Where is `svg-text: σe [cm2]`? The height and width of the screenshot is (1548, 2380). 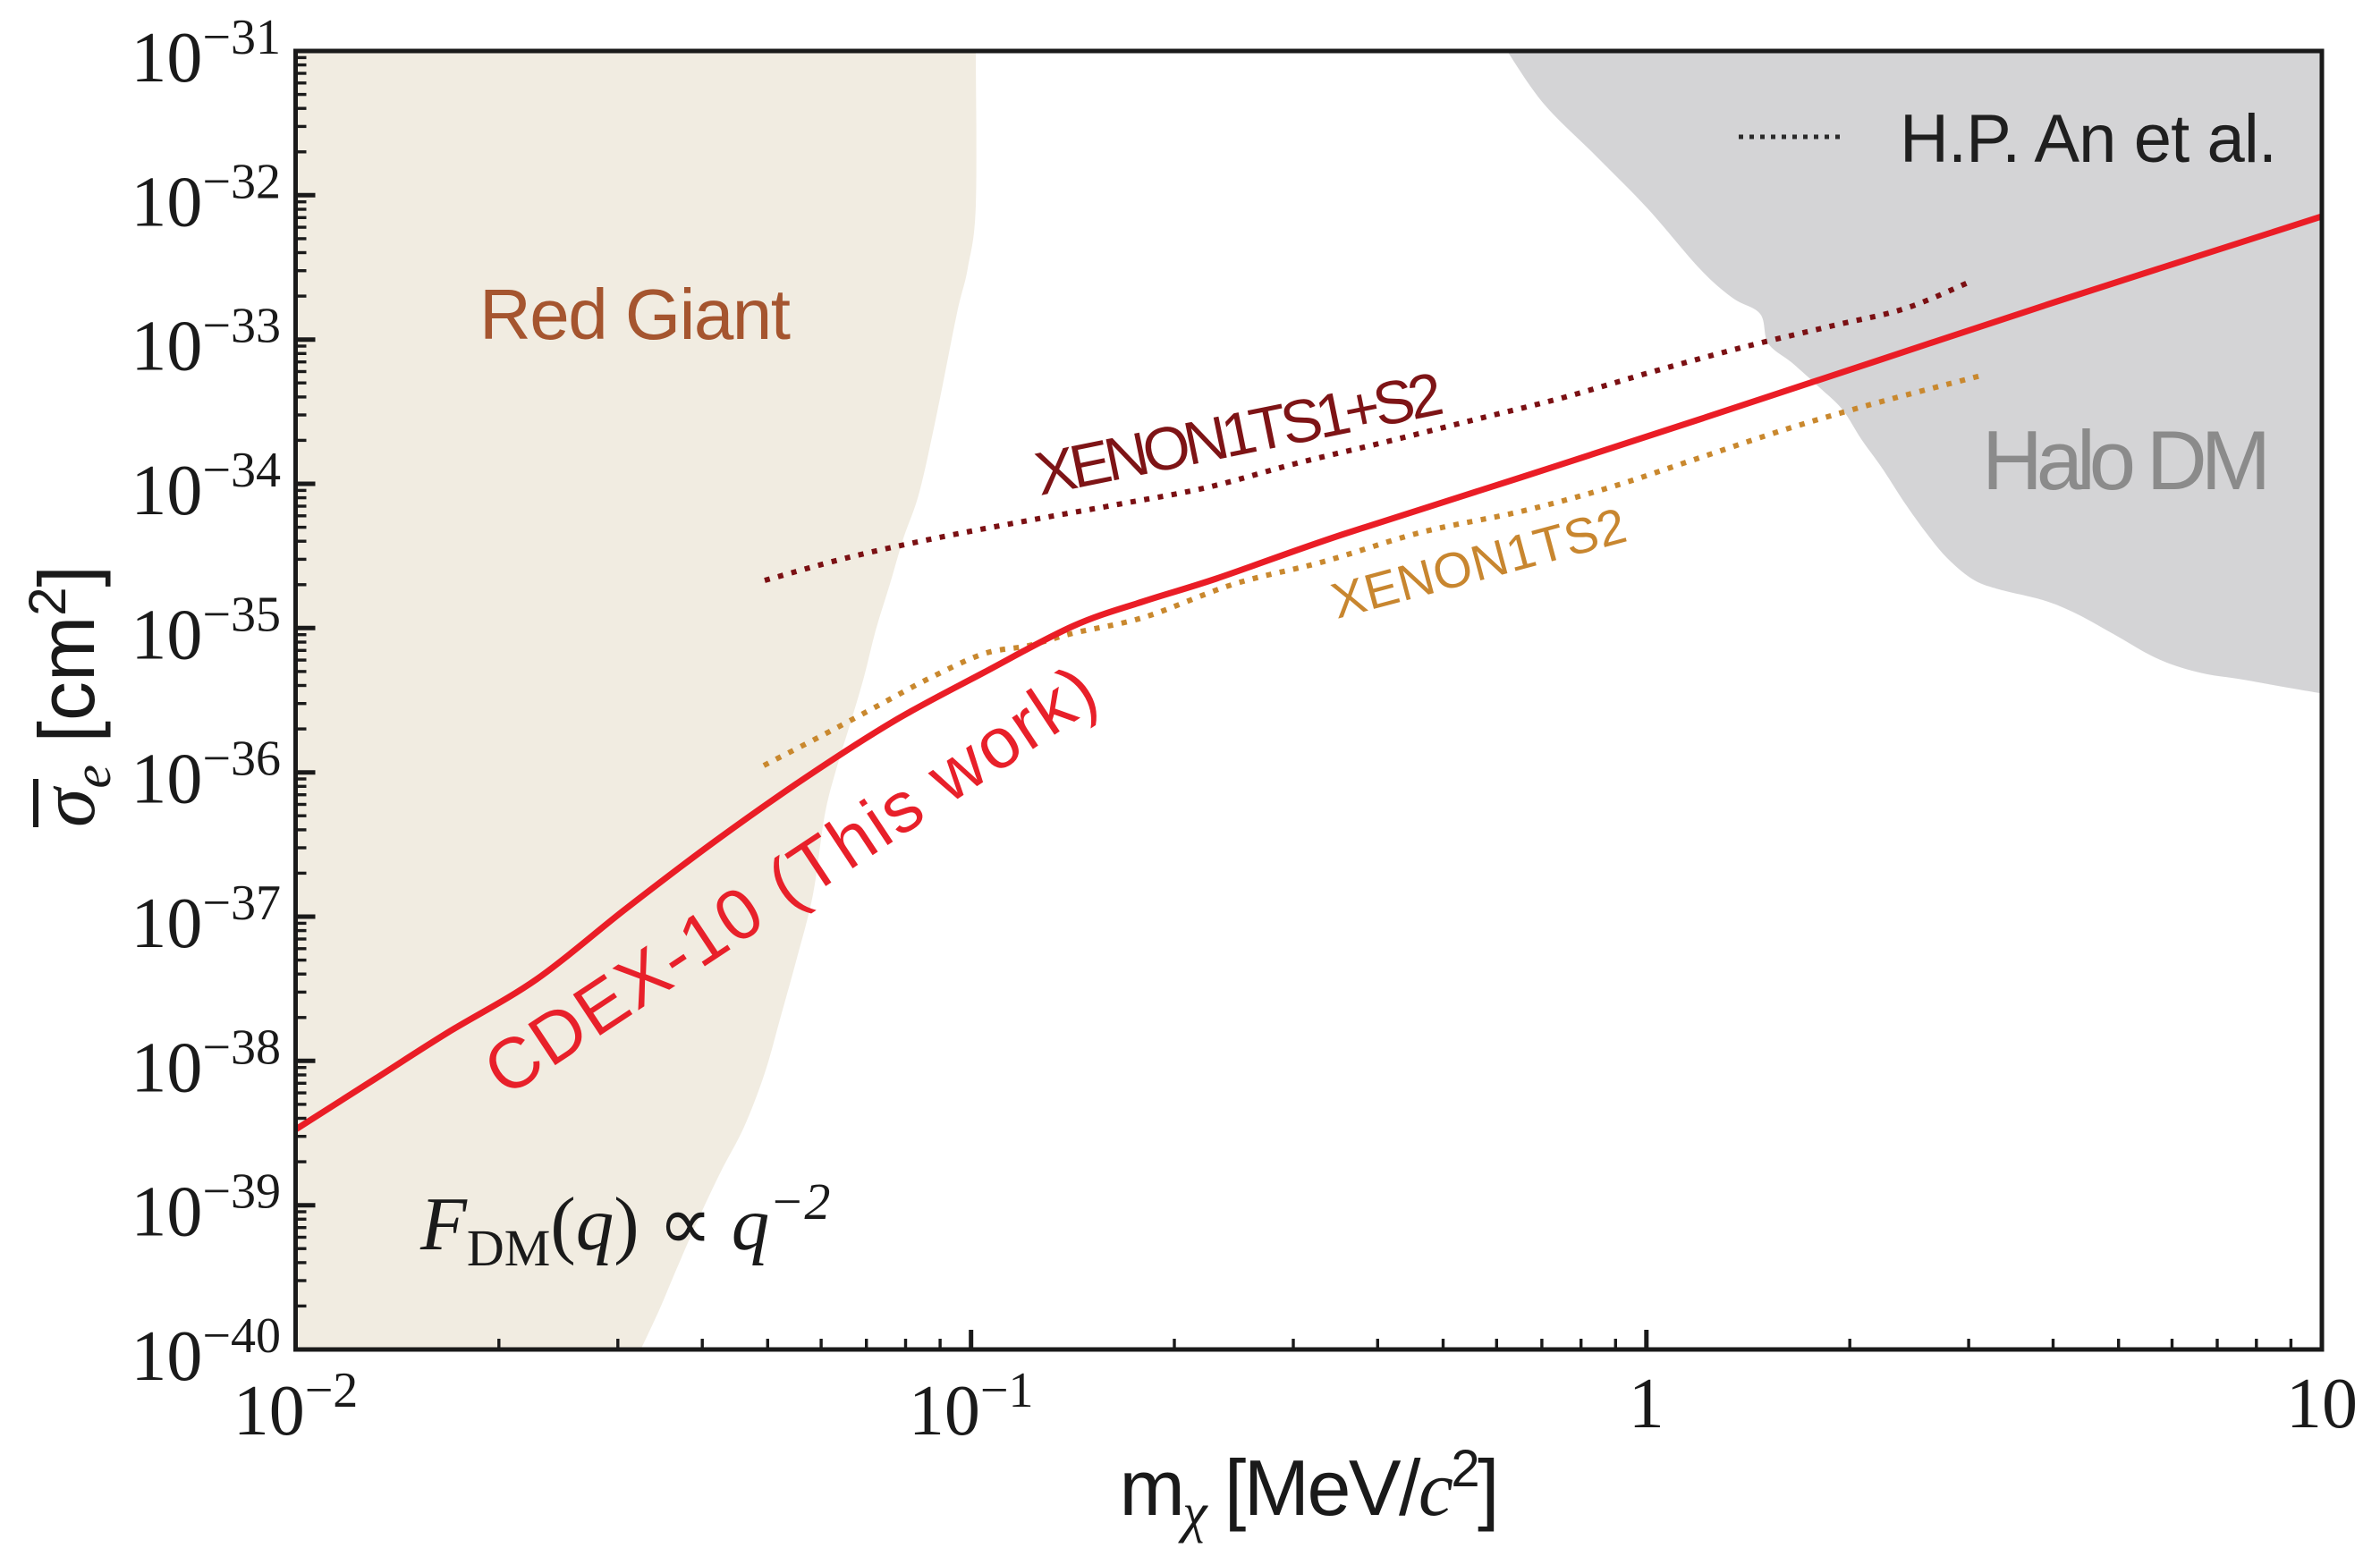
svg-text: σe [cm2] is located at coordinates (70, 696).